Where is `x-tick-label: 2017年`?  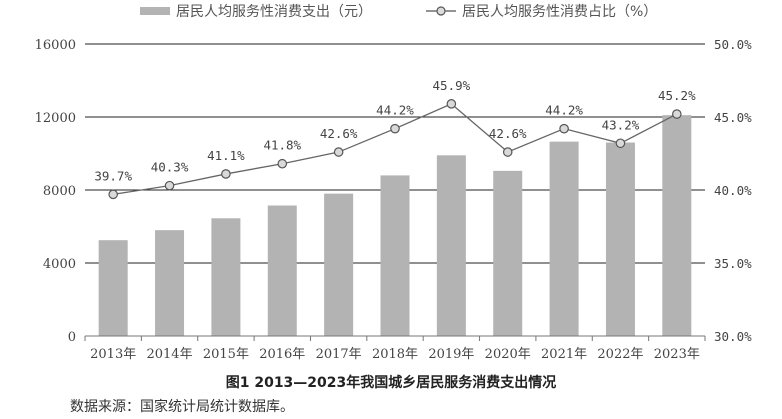 x-tick-label: 2017年 is located at coordinates (339, 354).